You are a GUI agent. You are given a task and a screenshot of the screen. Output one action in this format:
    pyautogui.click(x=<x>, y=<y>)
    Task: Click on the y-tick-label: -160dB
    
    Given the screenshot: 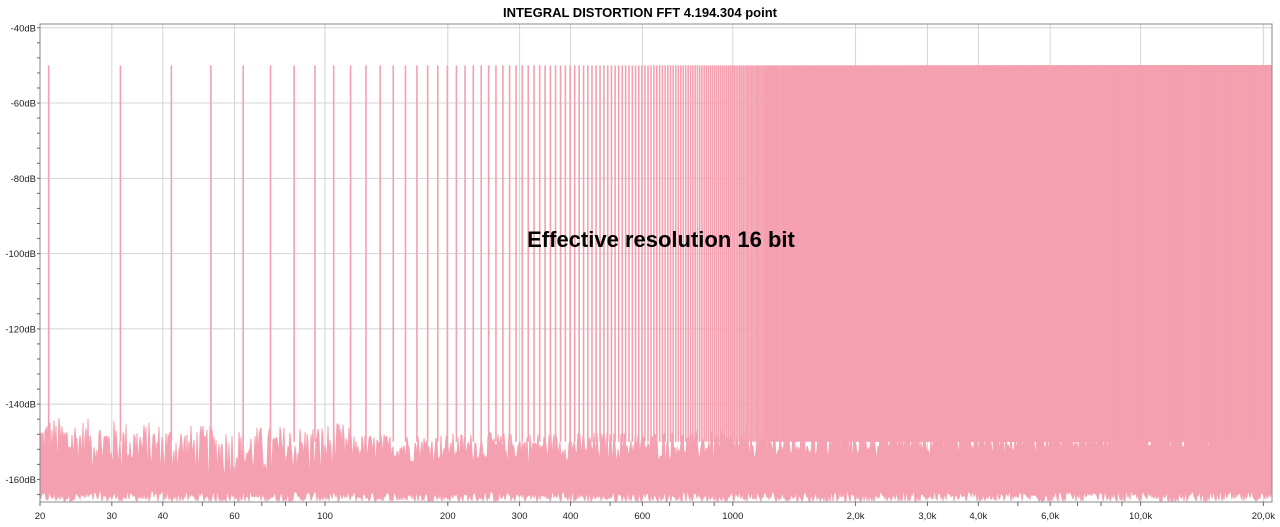 What is the action you would take?
    pyautogui.click(x=20, y=480)
    